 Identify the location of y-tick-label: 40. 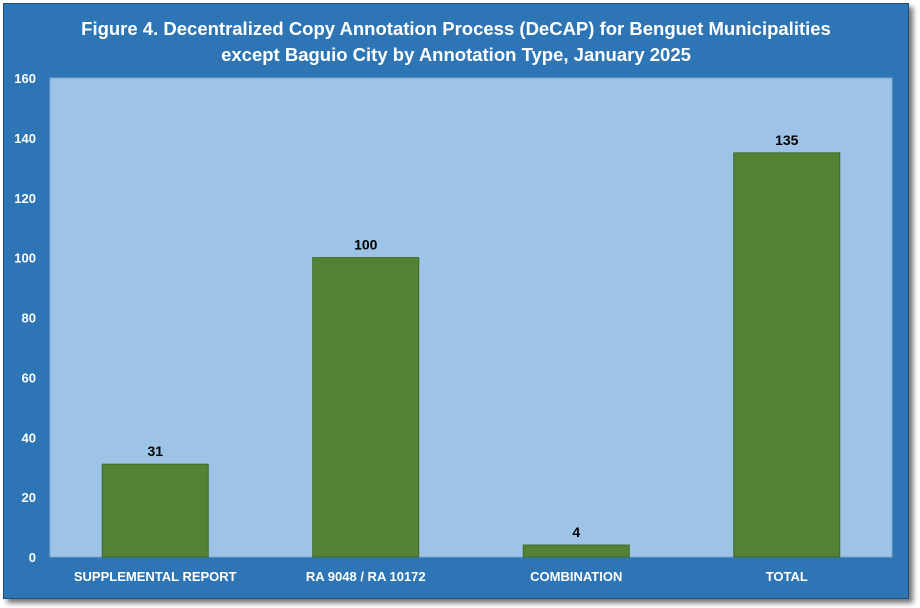
(29, 437).